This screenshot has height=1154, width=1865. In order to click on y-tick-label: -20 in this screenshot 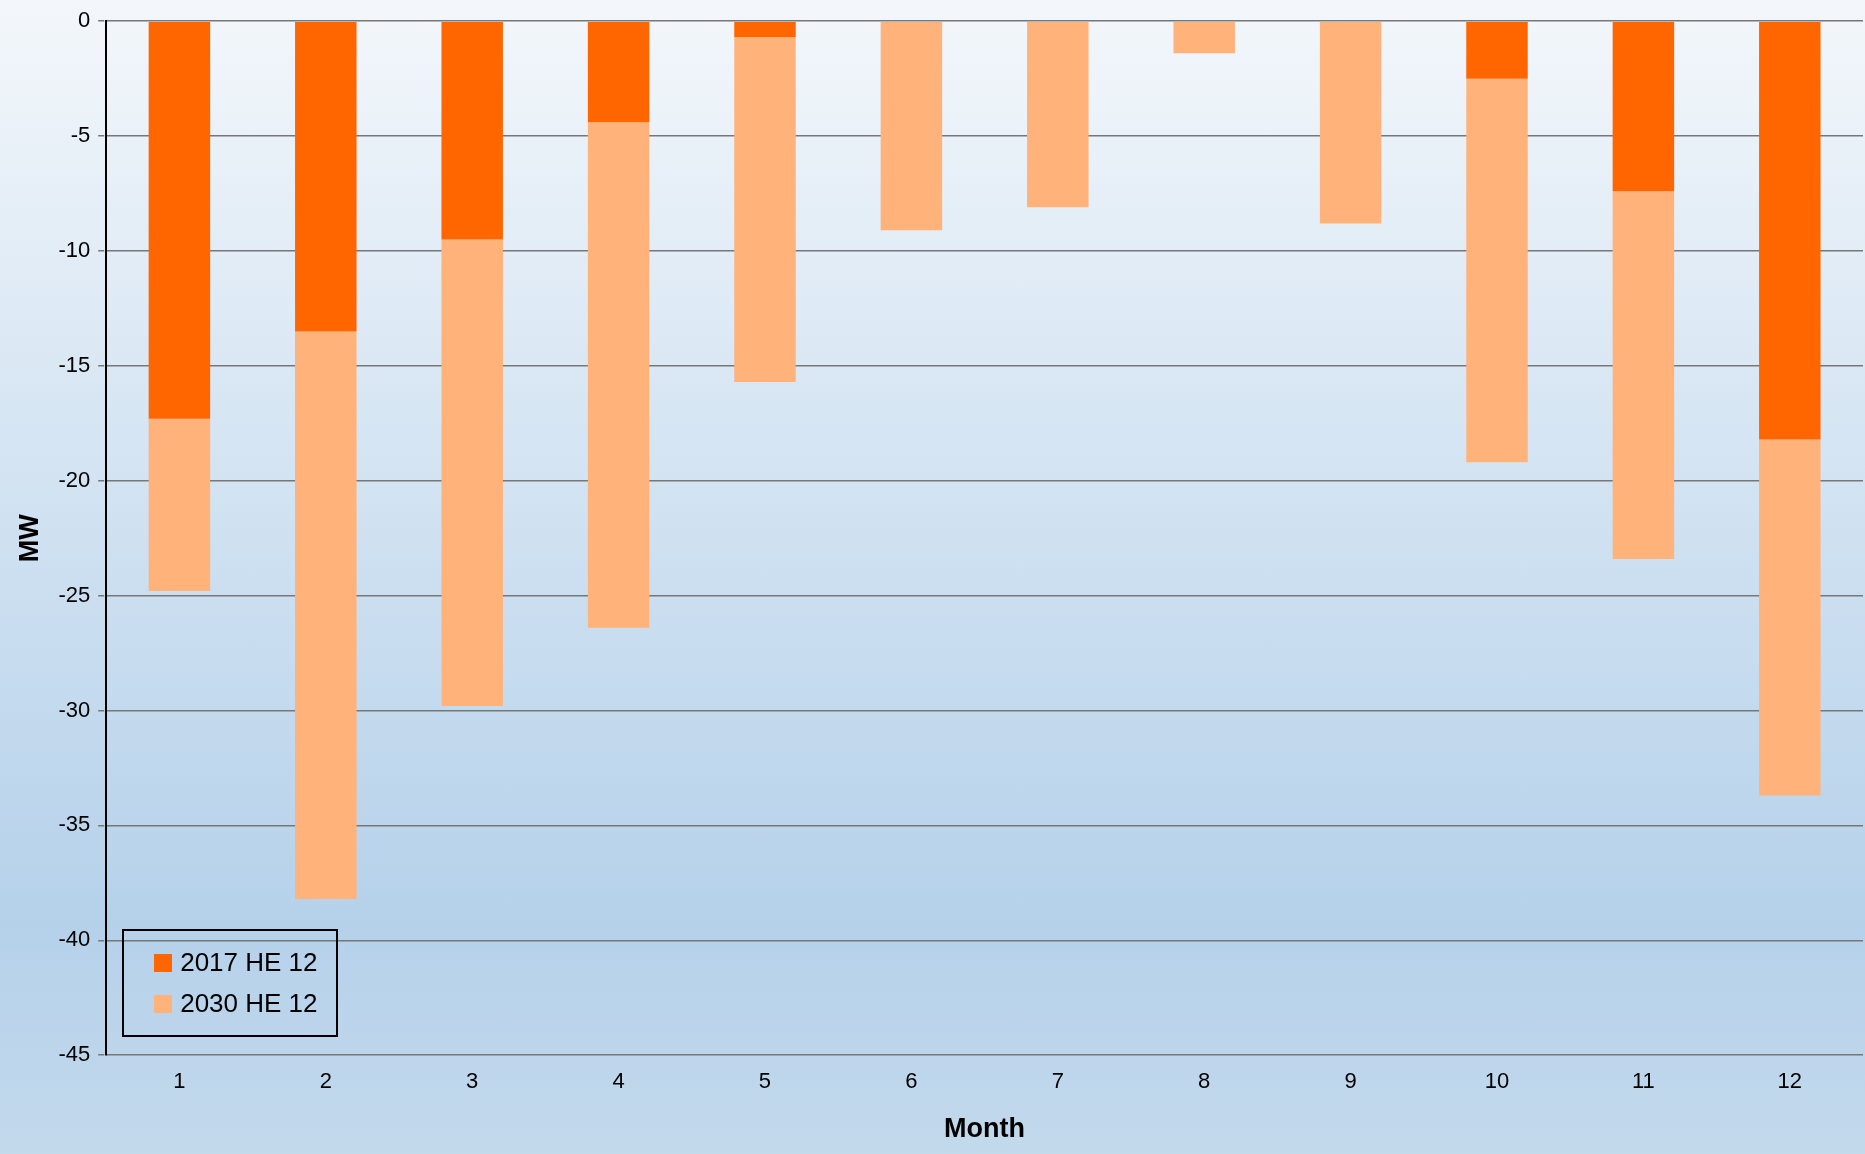, I will do `click(74, 479)`.